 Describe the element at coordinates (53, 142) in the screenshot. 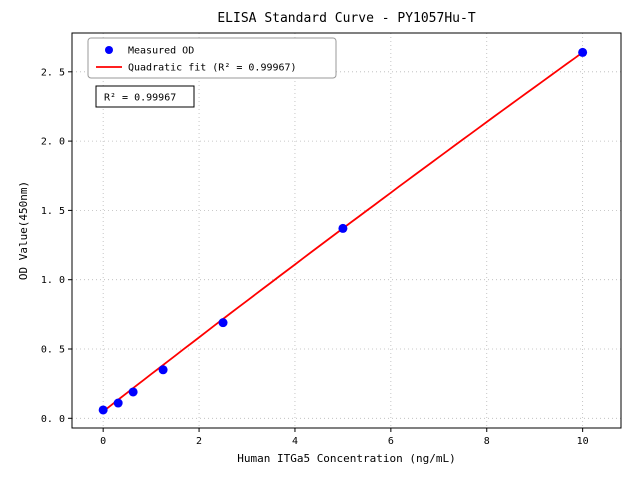

I see `y-tick-label: 2. 0` at that location.